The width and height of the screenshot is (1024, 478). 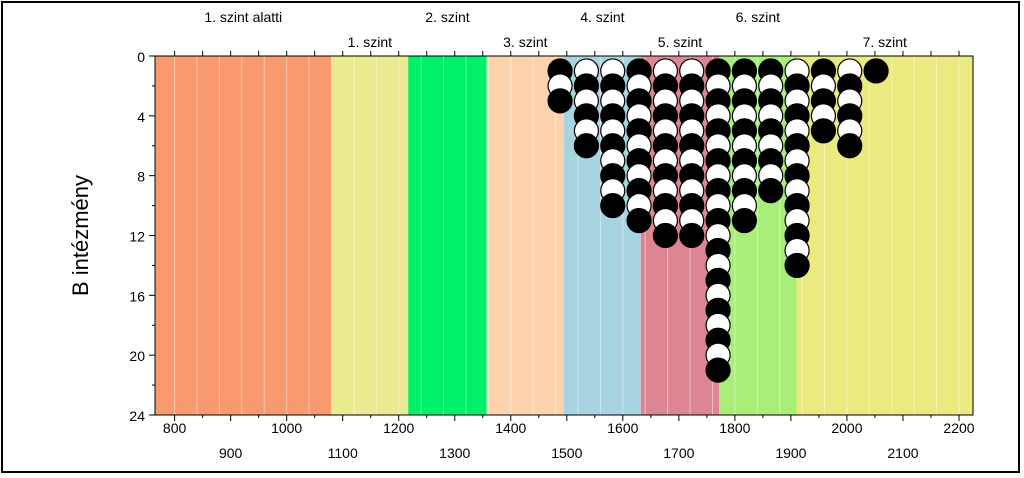 I want to click on x-tick-label-1200: 1200, so click(x=398, y=428).